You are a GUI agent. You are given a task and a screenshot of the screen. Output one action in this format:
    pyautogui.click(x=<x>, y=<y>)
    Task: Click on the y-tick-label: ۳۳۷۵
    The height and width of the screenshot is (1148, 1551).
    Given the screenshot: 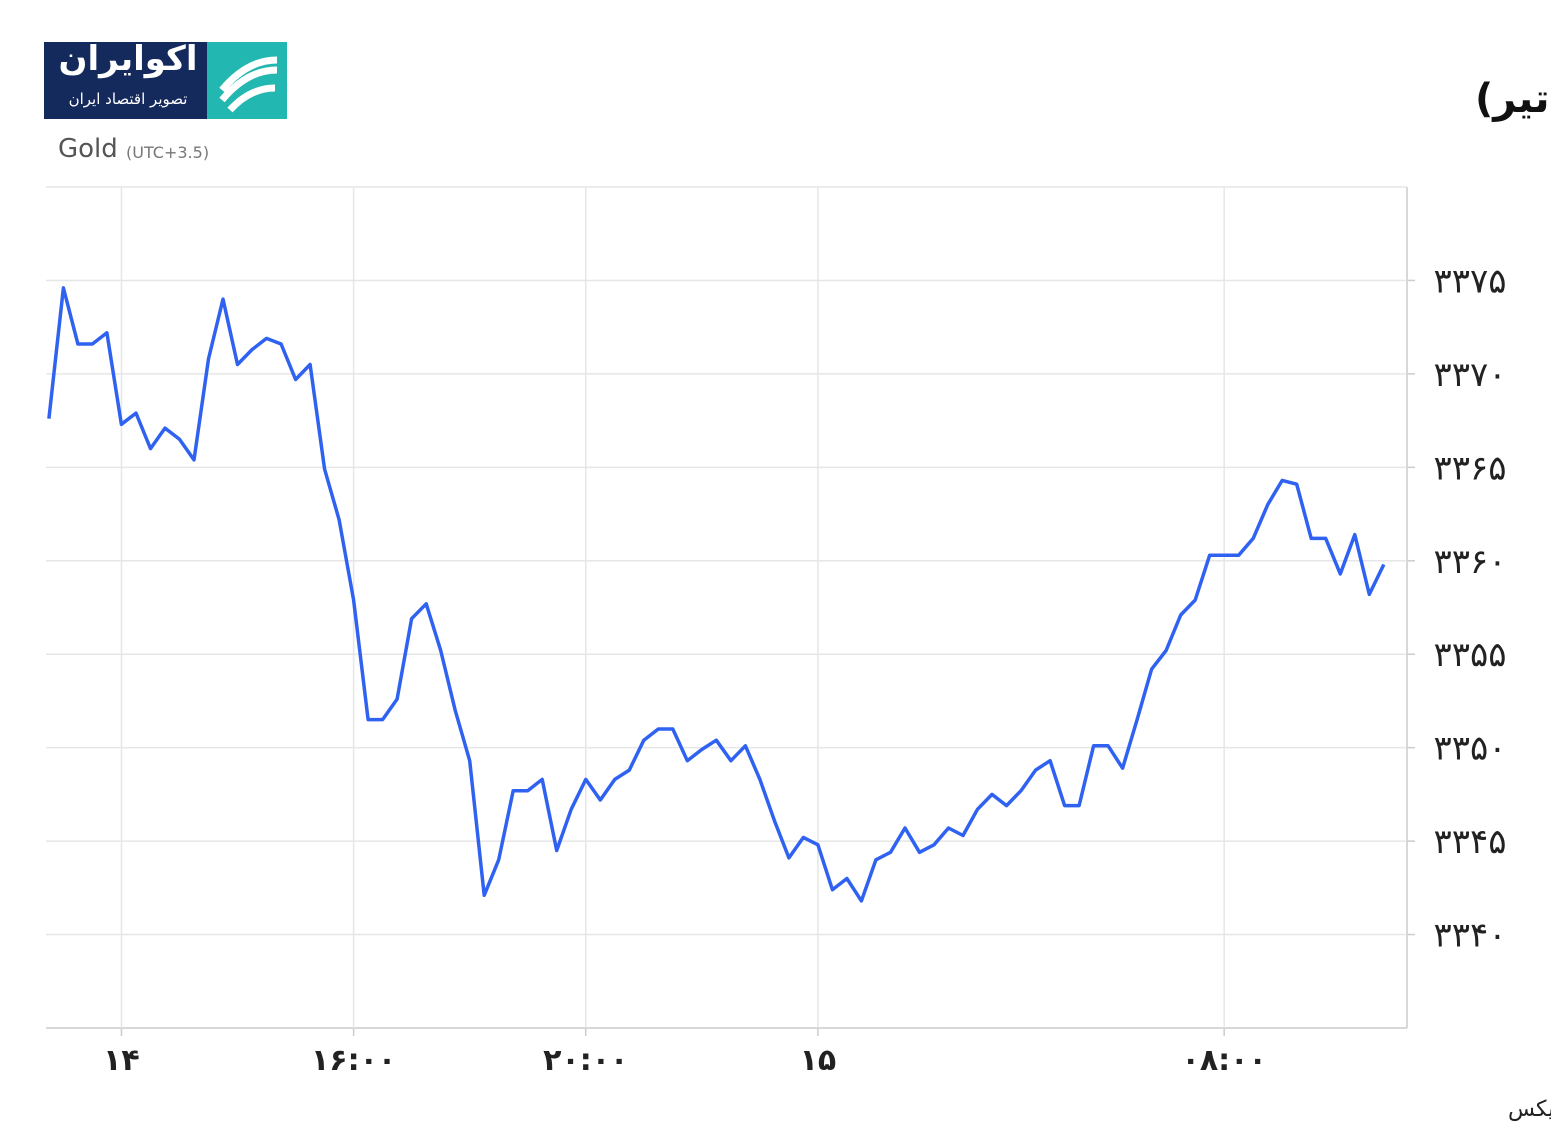 What is the action you would take?
    pyautogui.click(x=1469, y=281)
    